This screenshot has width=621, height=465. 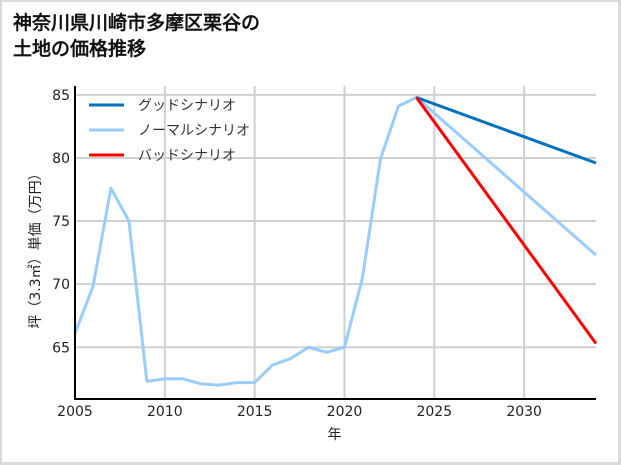 What do you see at coordinates (524, 412) in the screenshot?
I see `x-tick-label: 2030` at bounding box center [524, 412].